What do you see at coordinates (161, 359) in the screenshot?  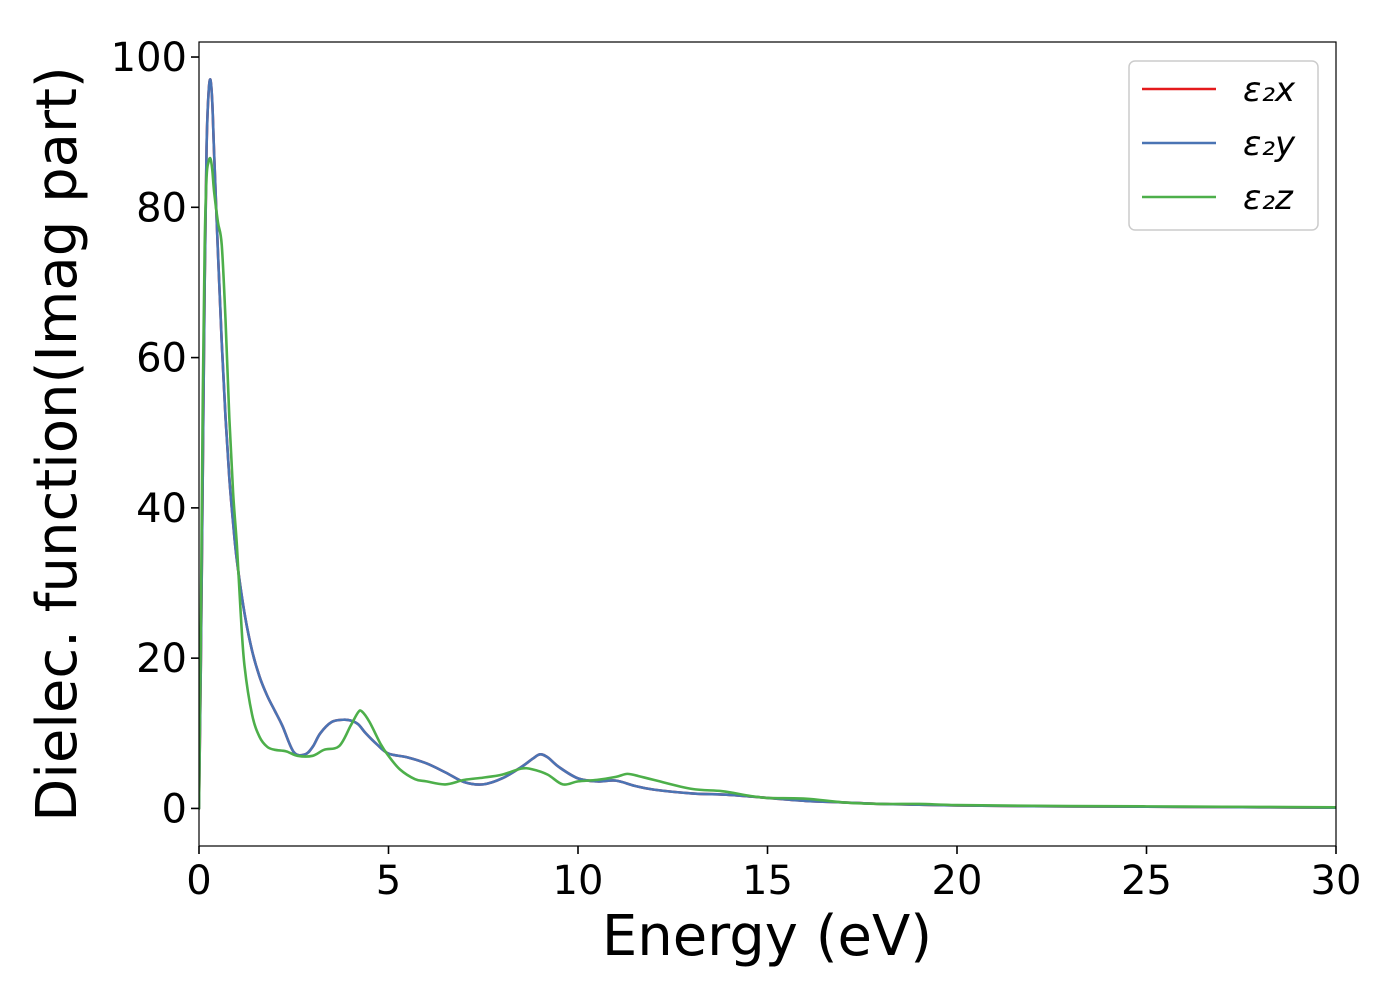 I see `y-tick-label: 60` at bounding box center [161, 359].